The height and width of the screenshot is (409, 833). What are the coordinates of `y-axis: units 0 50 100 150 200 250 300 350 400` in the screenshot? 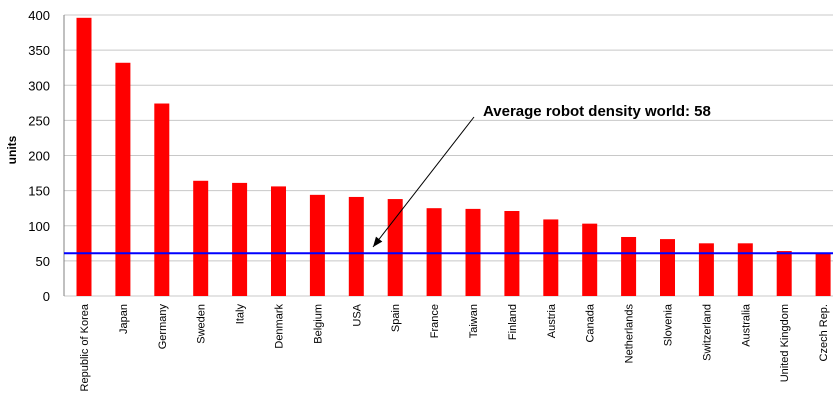 It's located at (35, 156).